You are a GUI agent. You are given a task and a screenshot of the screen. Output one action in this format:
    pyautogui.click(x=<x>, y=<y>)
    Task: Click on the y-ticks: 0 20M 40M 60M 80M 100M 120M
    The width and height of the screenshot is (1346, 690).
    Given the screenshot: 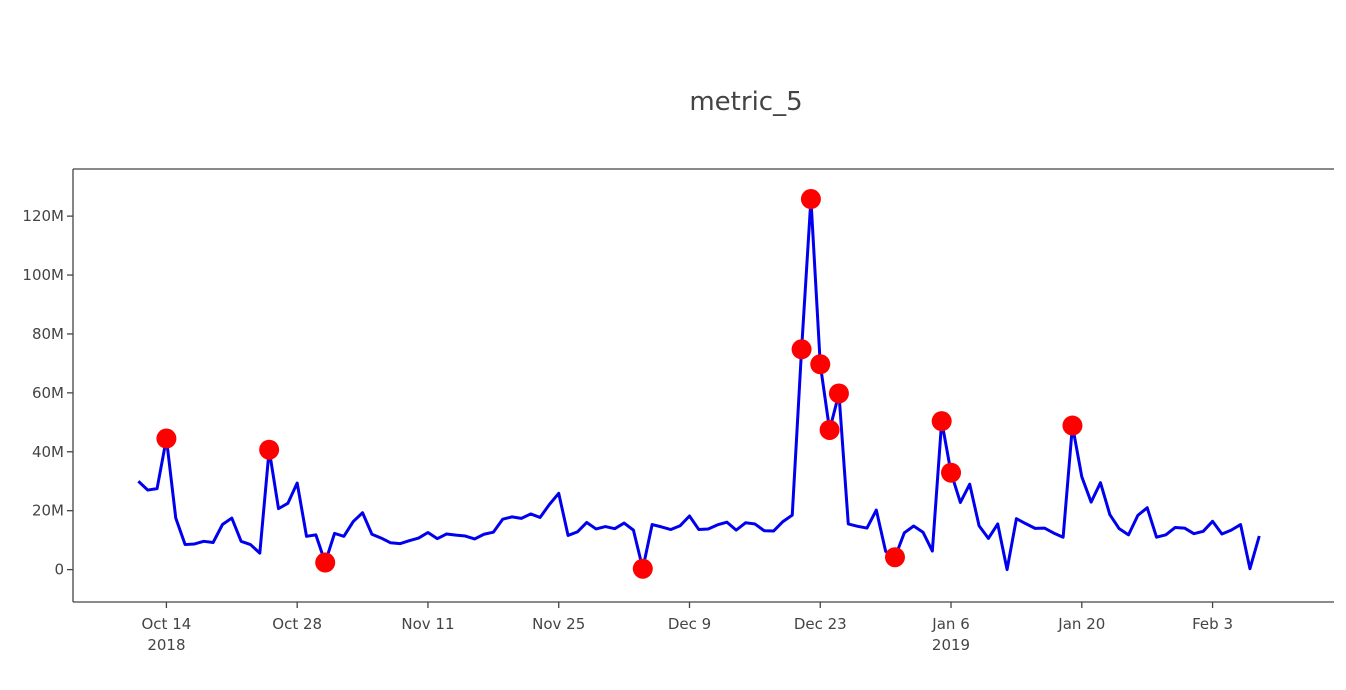 What is the action you would take?
    pyautogui.click(x=47, y=393)
    